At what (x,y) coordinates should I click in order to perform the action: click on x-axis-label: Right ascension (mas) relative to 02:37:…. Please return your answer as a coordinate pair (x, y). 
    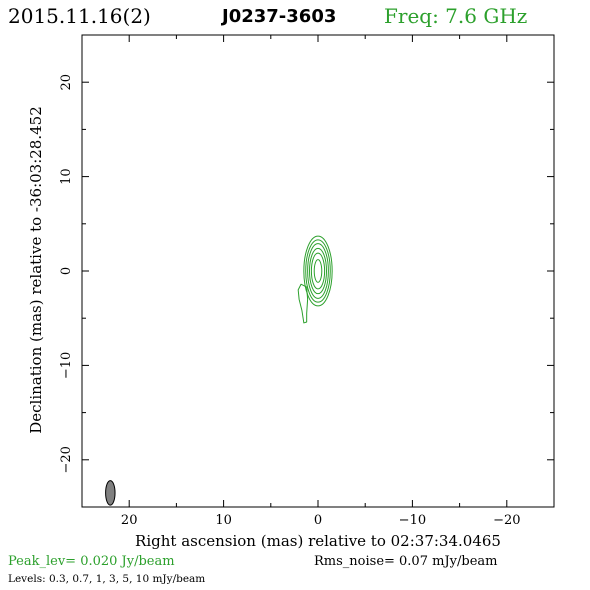
    Looking at the image, I should click on (318, 541).